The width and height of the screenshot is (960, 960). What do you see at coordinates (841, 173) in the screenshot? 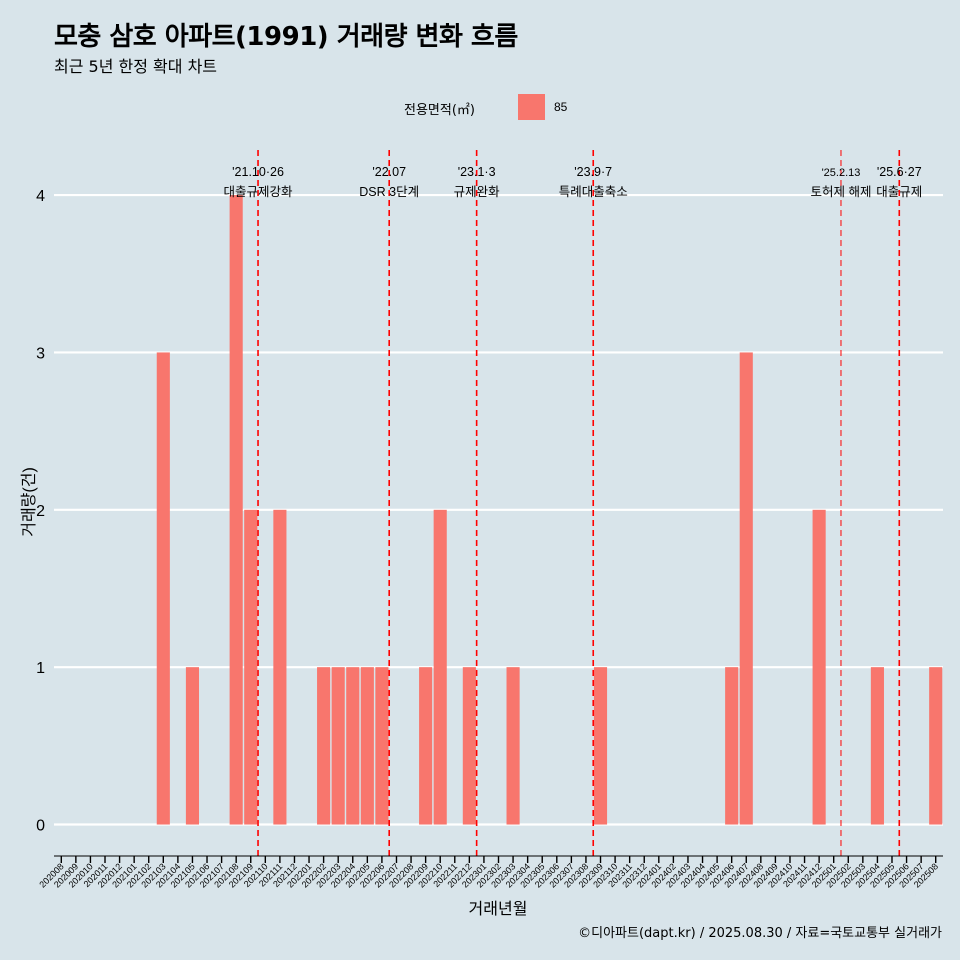
I see `event-date-label: '25.2.13` at bounding box center [841, 173].